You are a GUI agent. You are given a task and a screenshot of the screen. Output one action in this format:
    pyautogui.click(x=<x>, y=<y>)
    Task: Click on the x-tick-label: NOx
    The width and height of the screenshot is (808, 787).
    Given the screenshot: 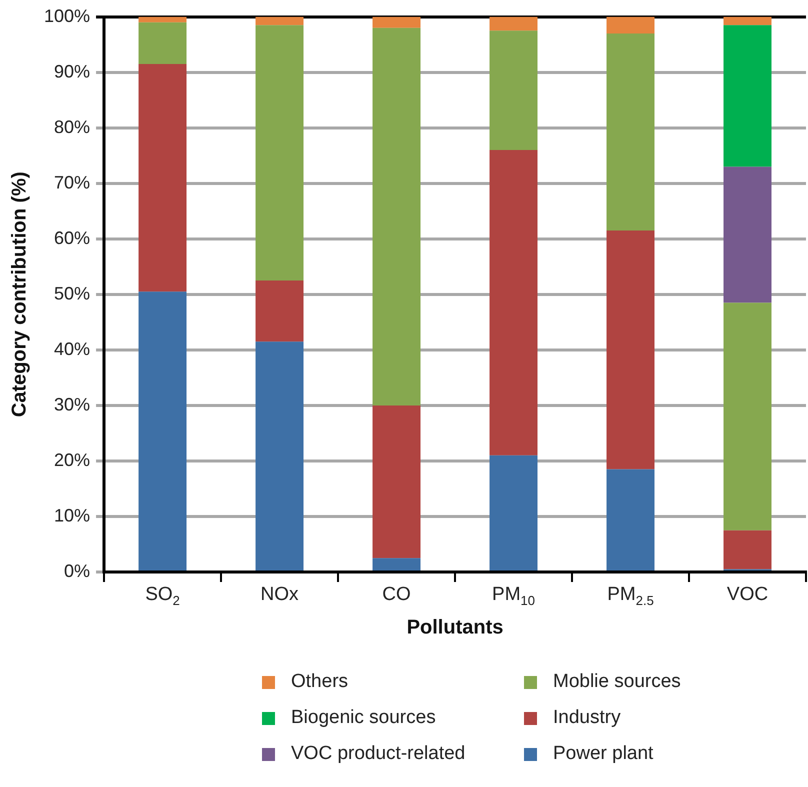 What is the action you would take?
    pyautogui.click(x=280, y=594)
    